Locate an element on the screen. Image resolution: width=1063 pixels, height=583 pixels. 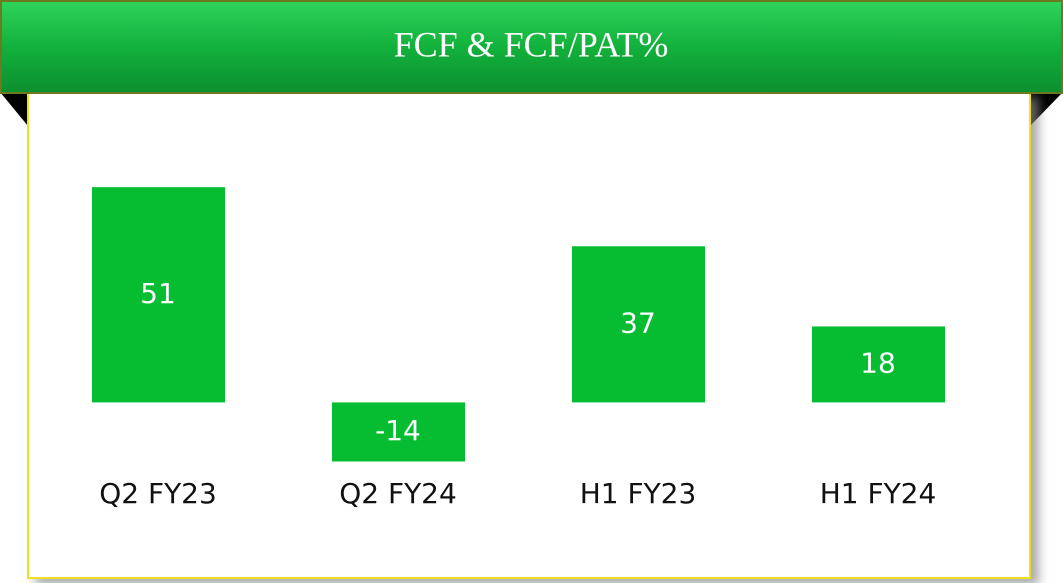
x-tick-label: H1 FY23 is located at coordinates (638, 493).